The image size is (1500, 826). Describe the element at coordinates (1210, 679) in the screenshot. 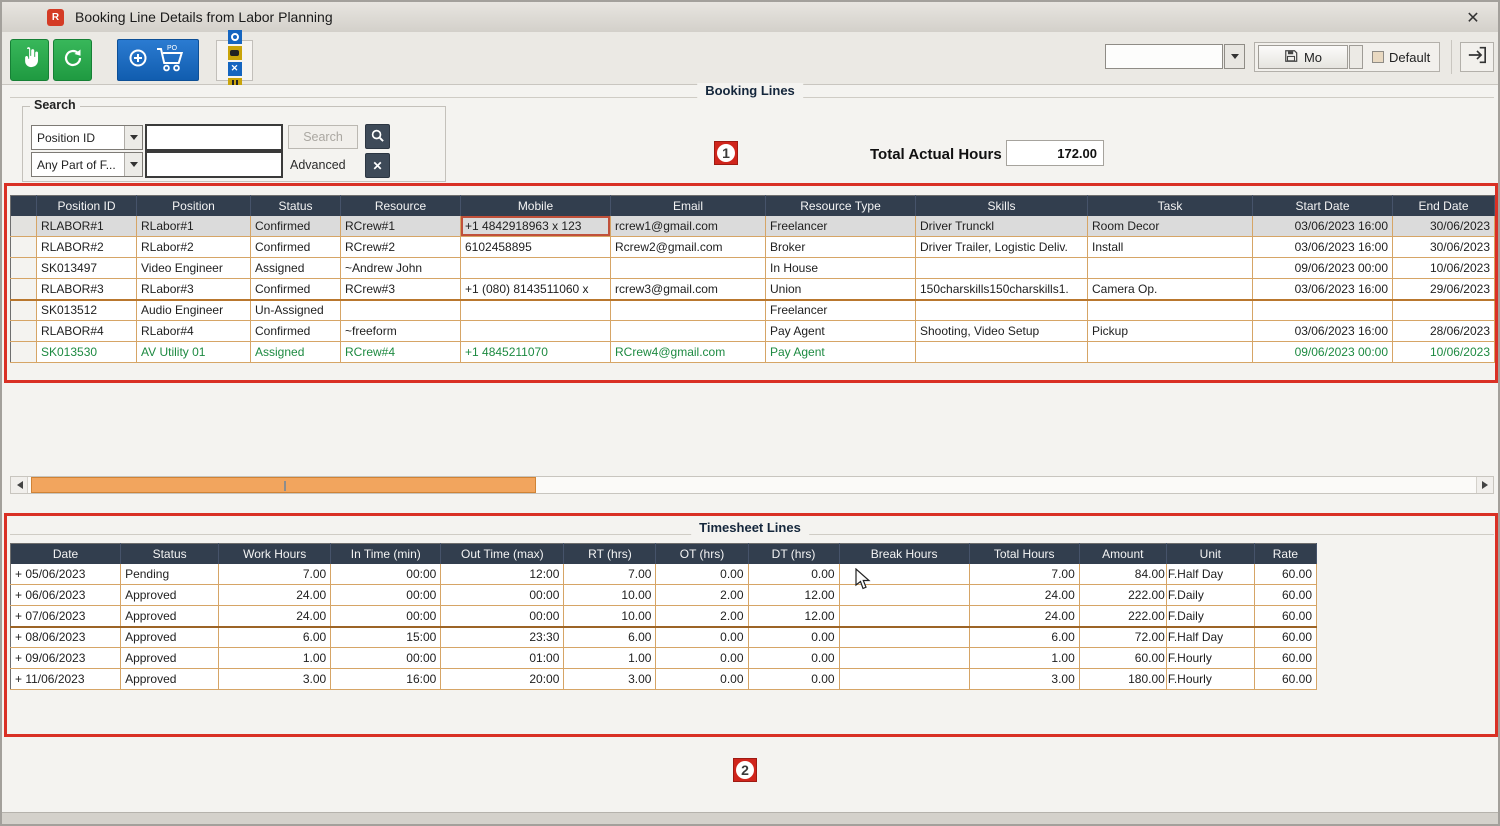

I see `cell-unit: F.Hourly` at that location.